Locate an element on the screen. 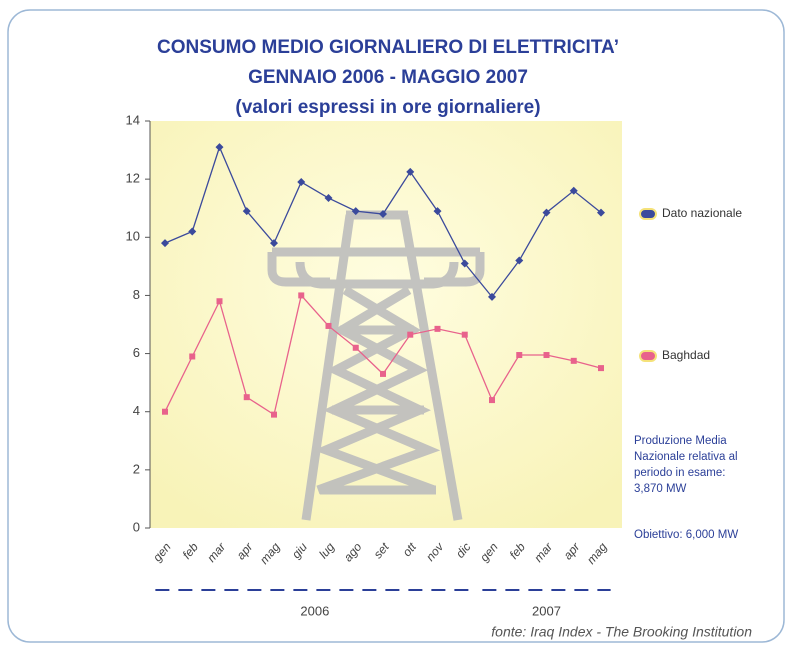  y-tick-label: 4 is located at coordinates (136, 410).